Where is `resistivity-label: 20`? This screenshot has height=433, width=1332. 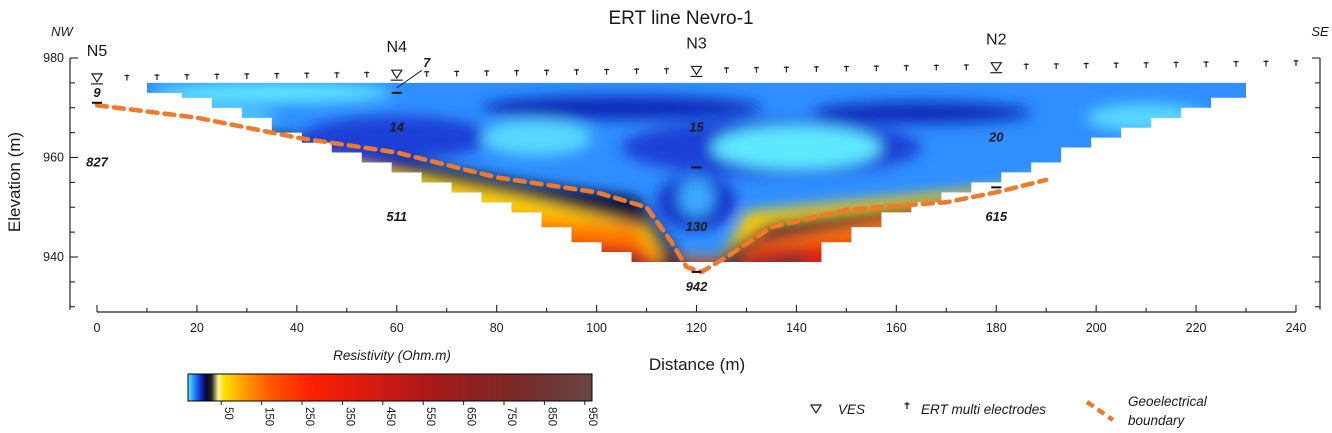 resistivity-label: 20 is located at coordinates (996, 137).